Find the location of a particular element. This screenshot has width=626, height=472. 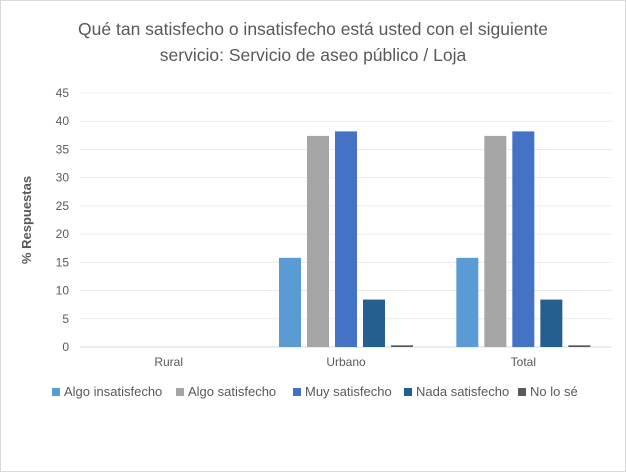

y-tick-label: 5 is located at coordinates (65, 319).